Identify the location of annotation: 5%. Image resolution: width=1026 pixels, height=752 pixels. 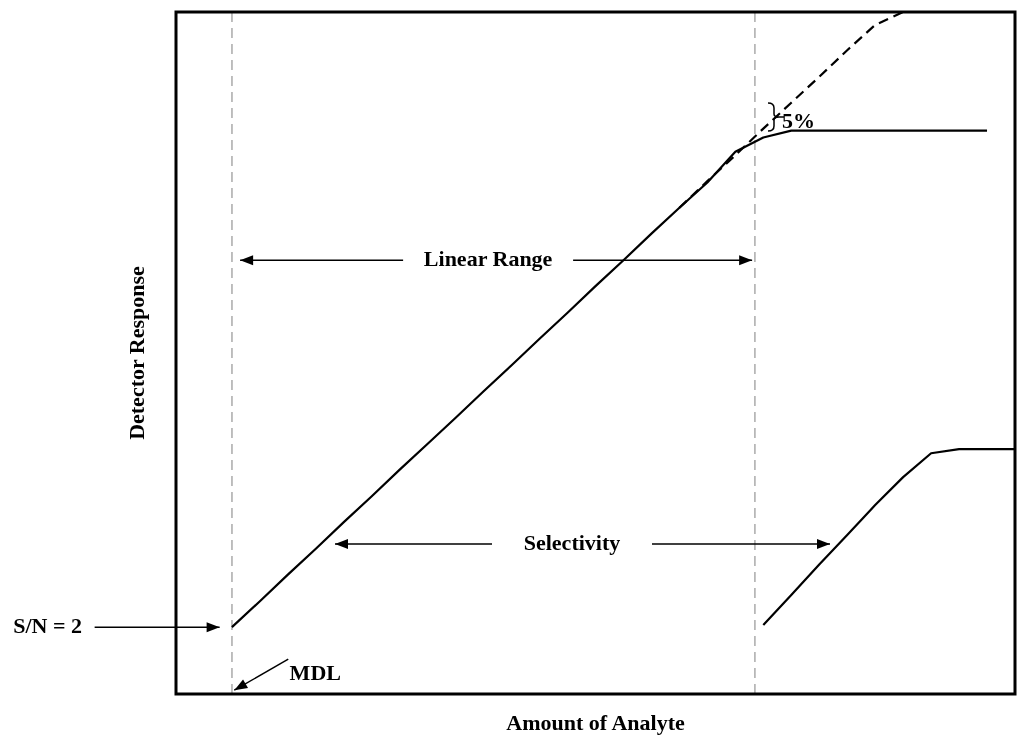
(799, 121).